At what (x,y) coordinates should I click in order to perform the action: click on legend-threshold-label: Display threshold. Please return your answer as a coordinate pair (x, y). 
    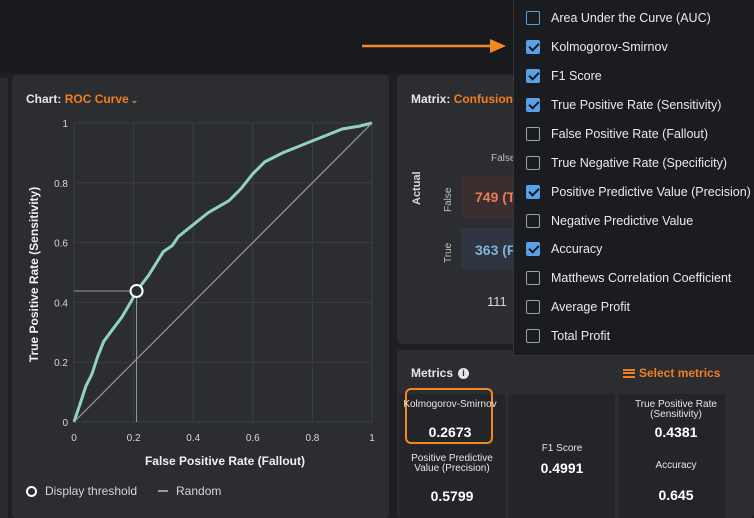
    Looking at the image, I should click on (91, 491).